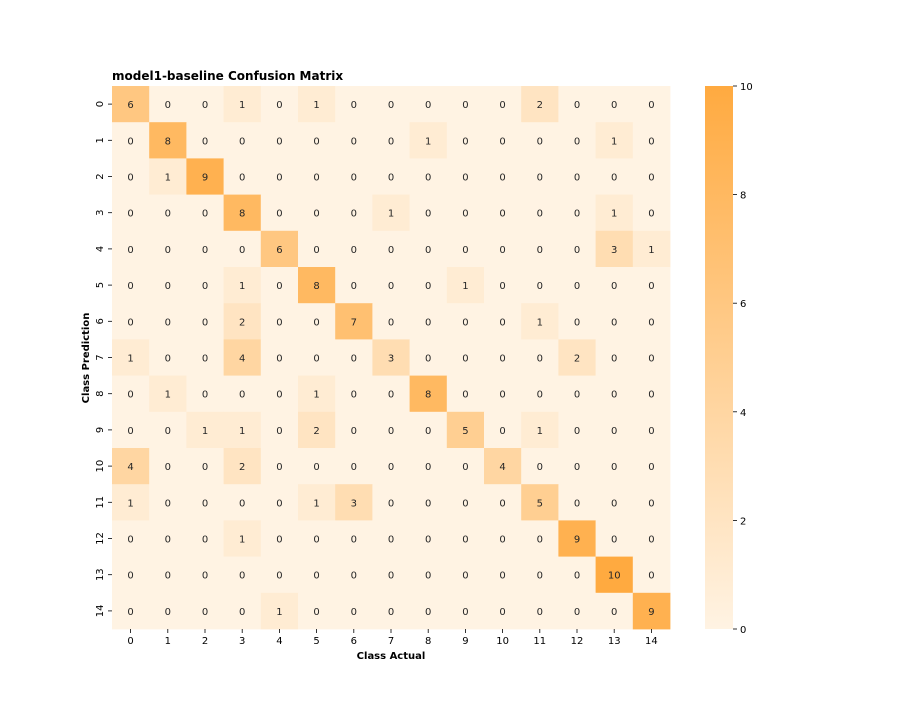 Image resolution: width=900 pixels, height=724 pixels. Describe the element at coordinates (719, 357) in the screenshot. I see `colorbar-gradient` at that location.